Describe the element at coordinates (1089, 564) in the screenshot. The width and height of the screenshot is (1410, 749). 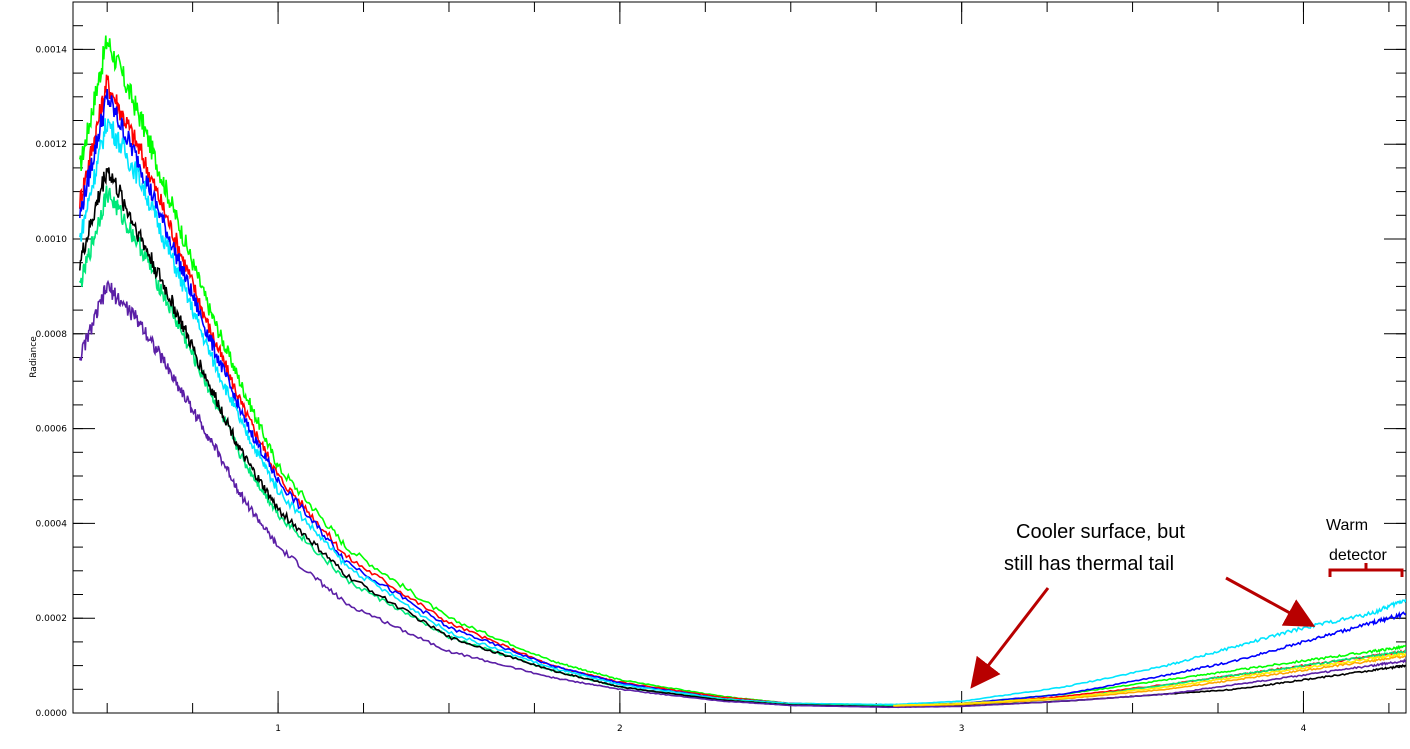
I see `annotation-cooler-line-2: still has thermal tail` at that location.